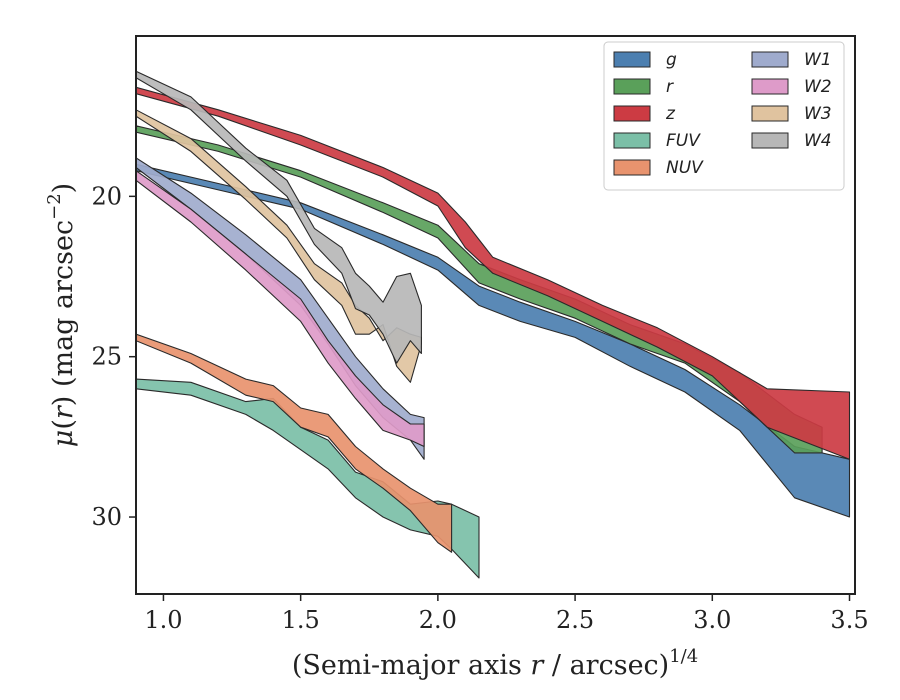 The height and width of the screenshot is (700, 900). Describe the element at coordinates (438, 620) in the screenshot. I see `x-tick-label: 2.0` at that location.